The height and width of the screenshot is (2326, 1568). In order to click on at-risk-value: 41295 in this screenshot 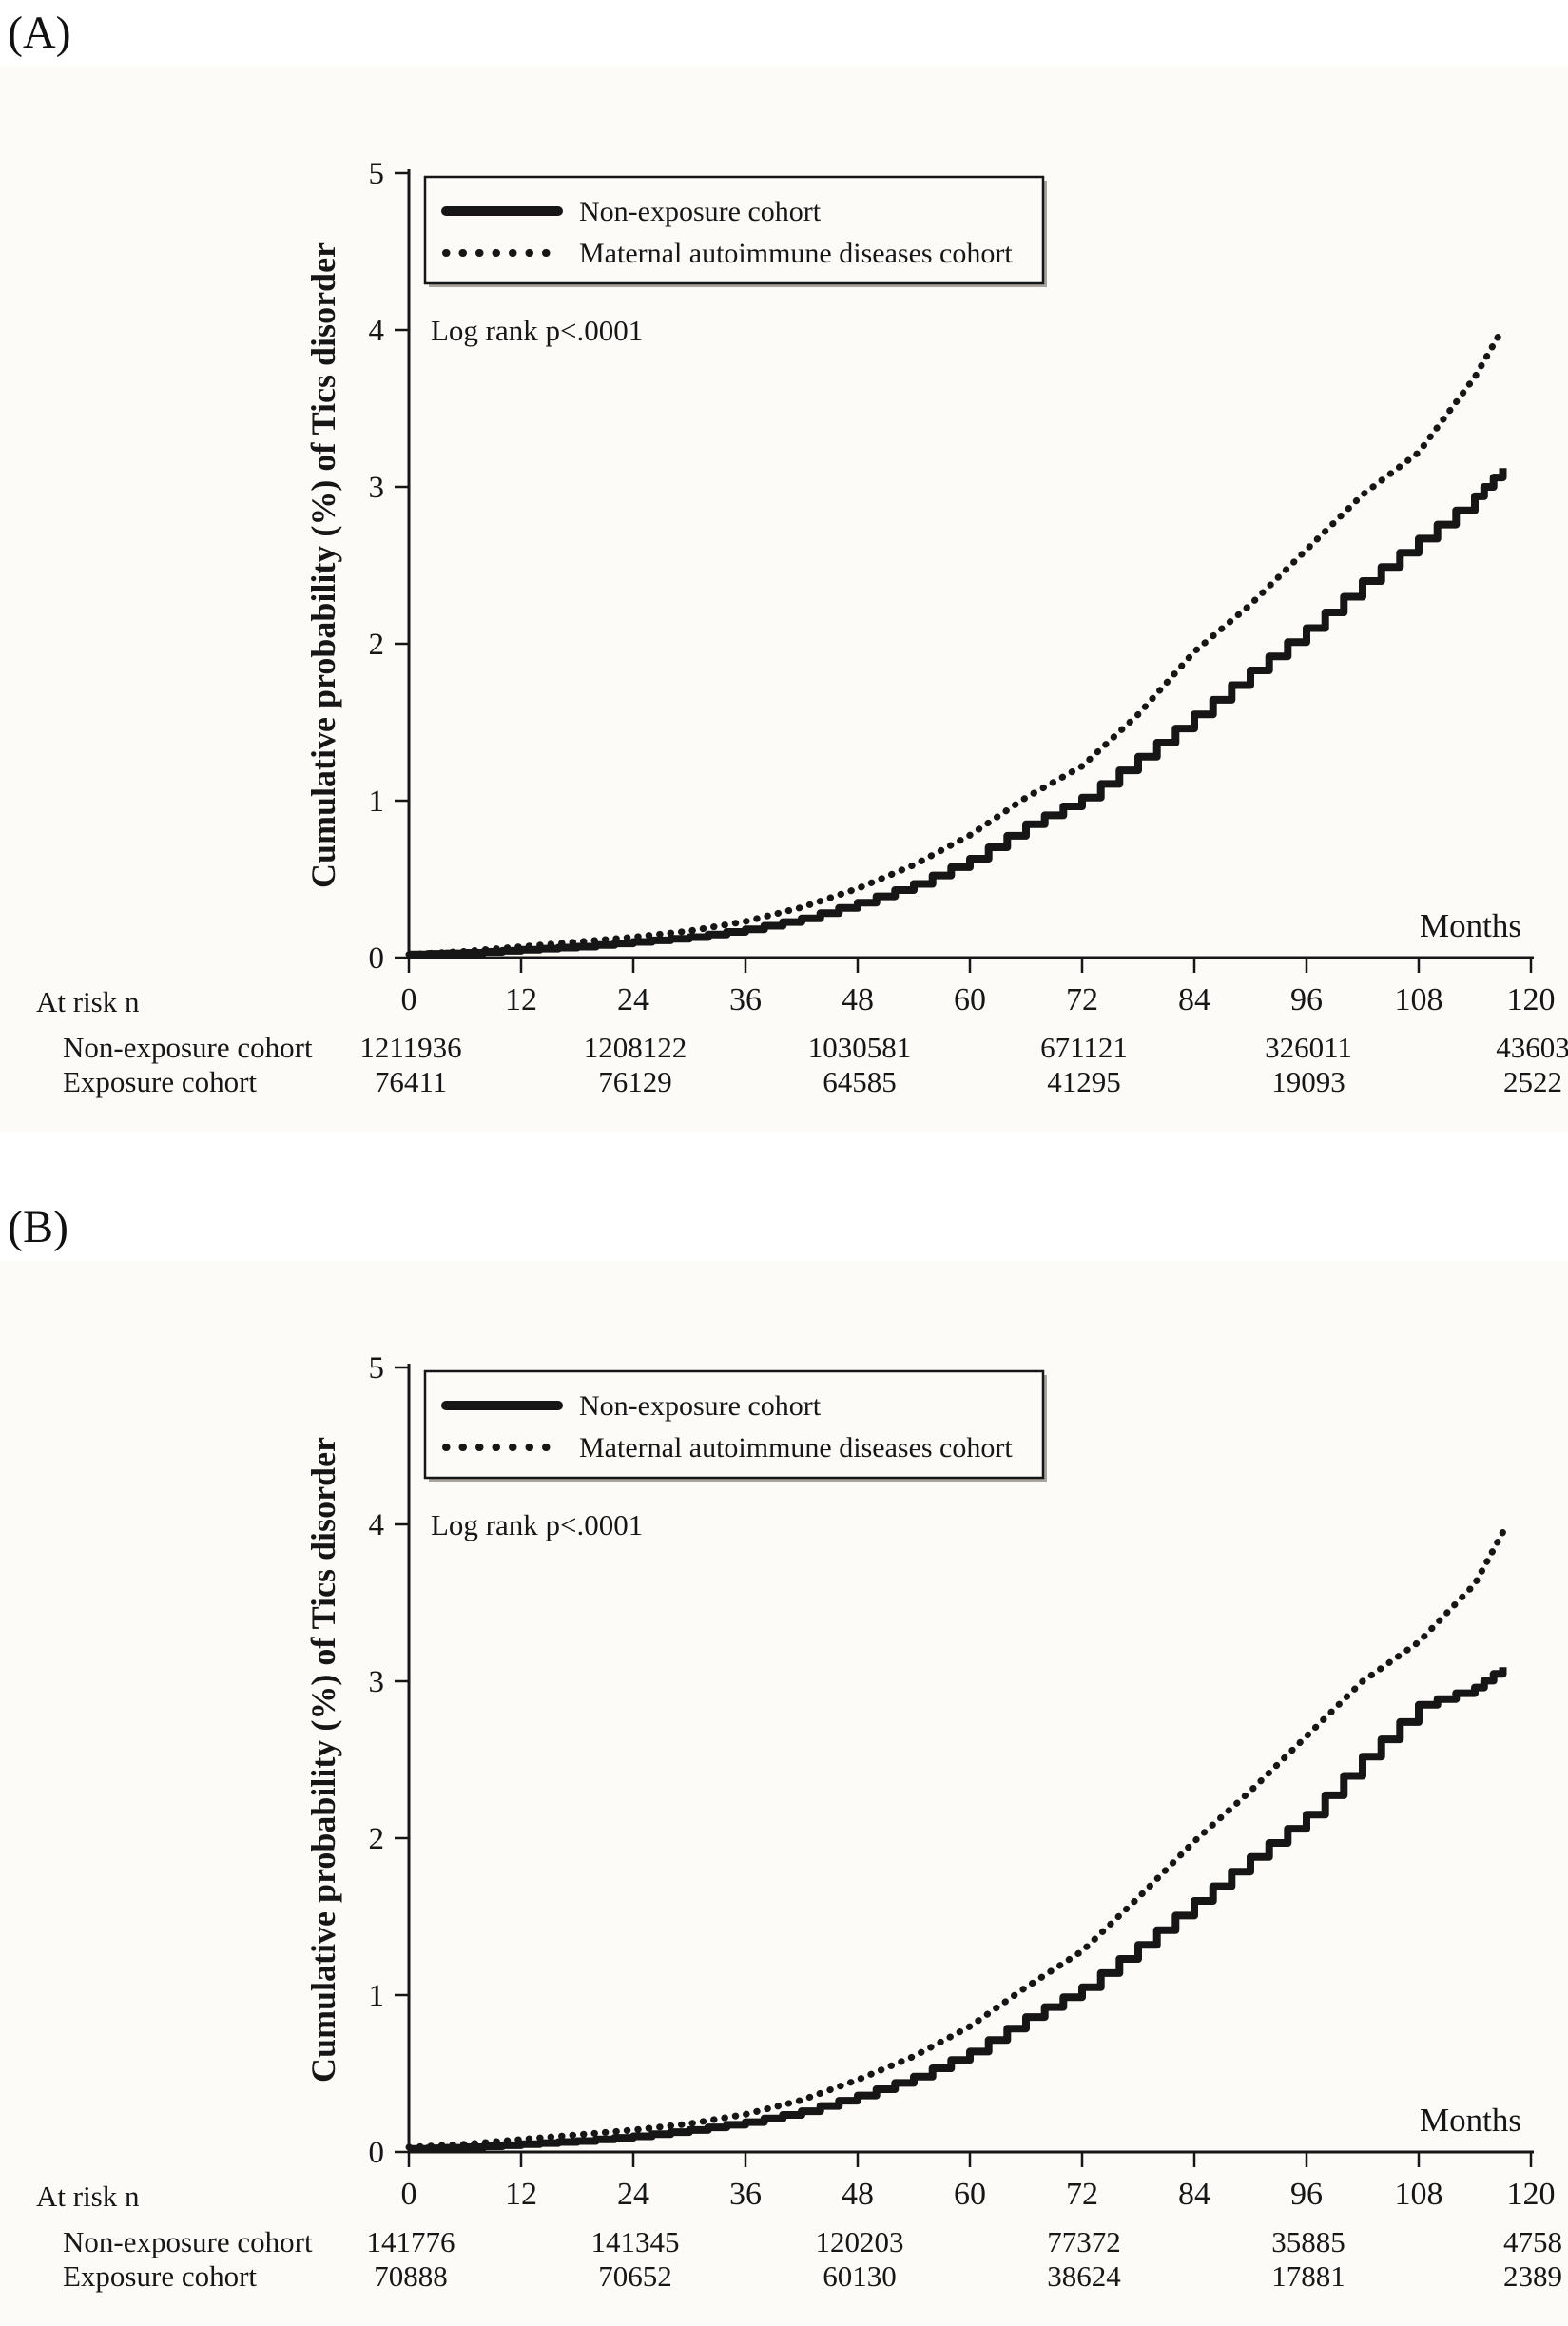, I will do `click(1084, 1082)`.